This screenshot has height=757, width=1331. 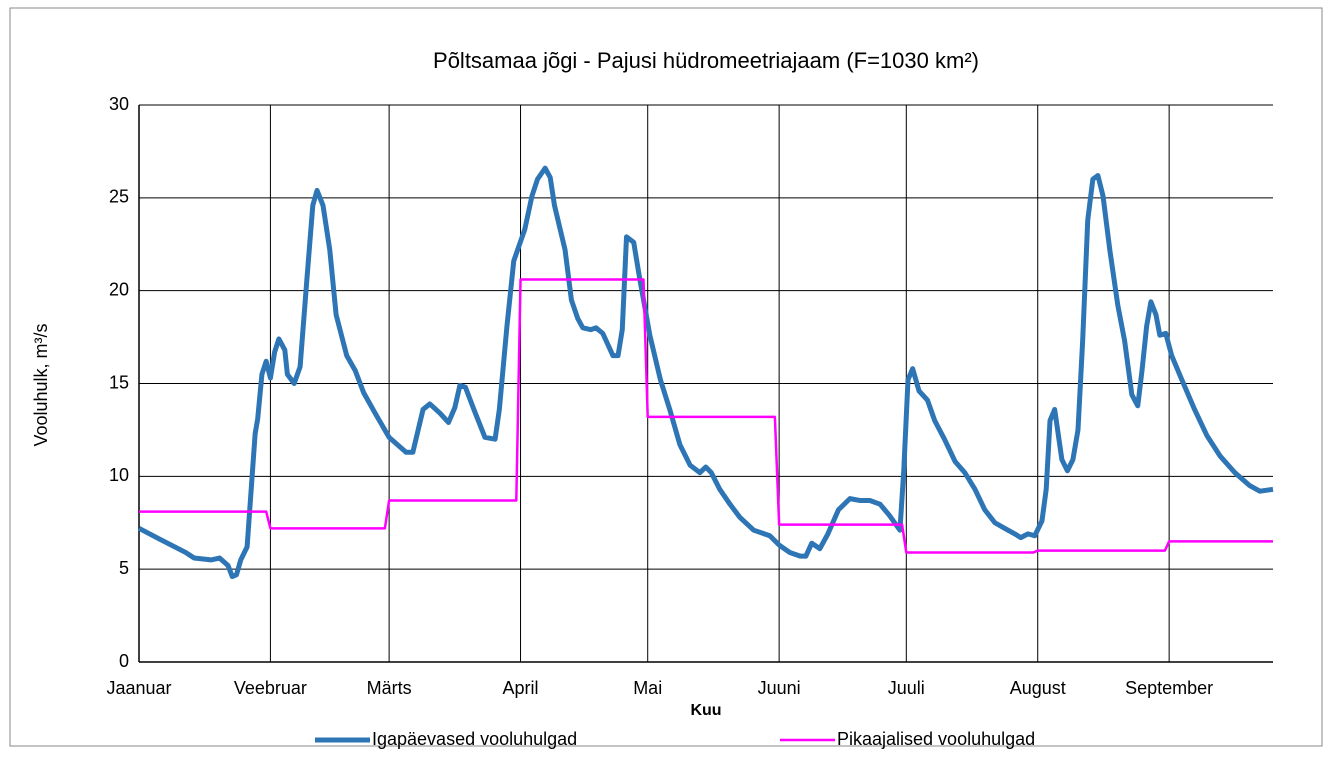 What do you see at coordinates (474, 739) in the screenshot?
I see `legend-label: Igapäevased vooluhulgad` at bounding box center [474, 739].